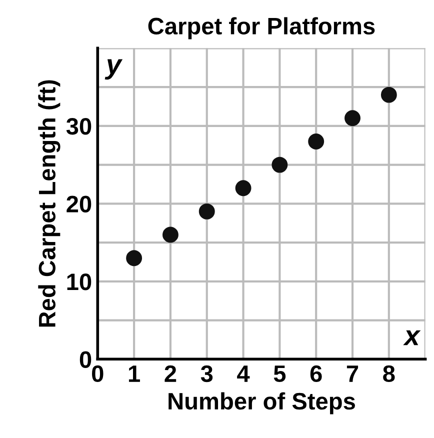  What do you see at coordinates (206, 373) in the screenshot?
I see `x-tick-label: 3` at bounding box center [206, 373].